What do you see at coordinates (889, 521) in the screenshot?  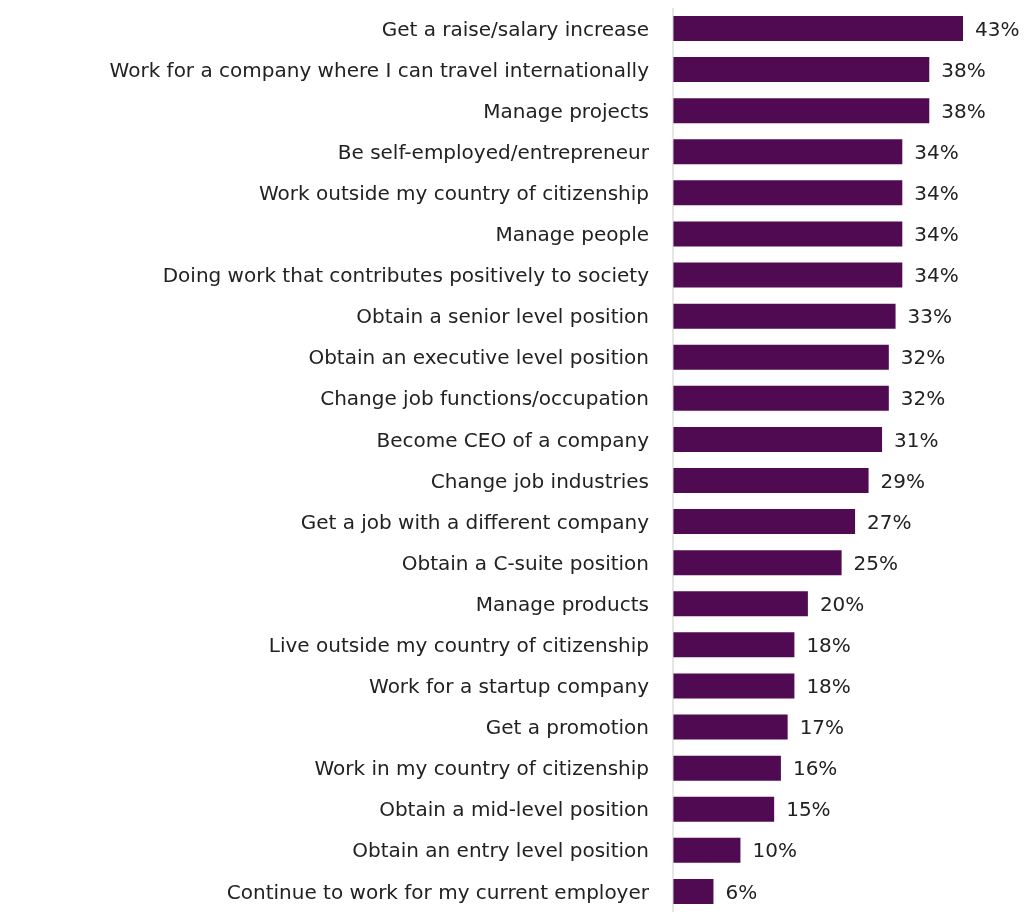 I see `data-label: 27%` at bounding box center [889, 521].